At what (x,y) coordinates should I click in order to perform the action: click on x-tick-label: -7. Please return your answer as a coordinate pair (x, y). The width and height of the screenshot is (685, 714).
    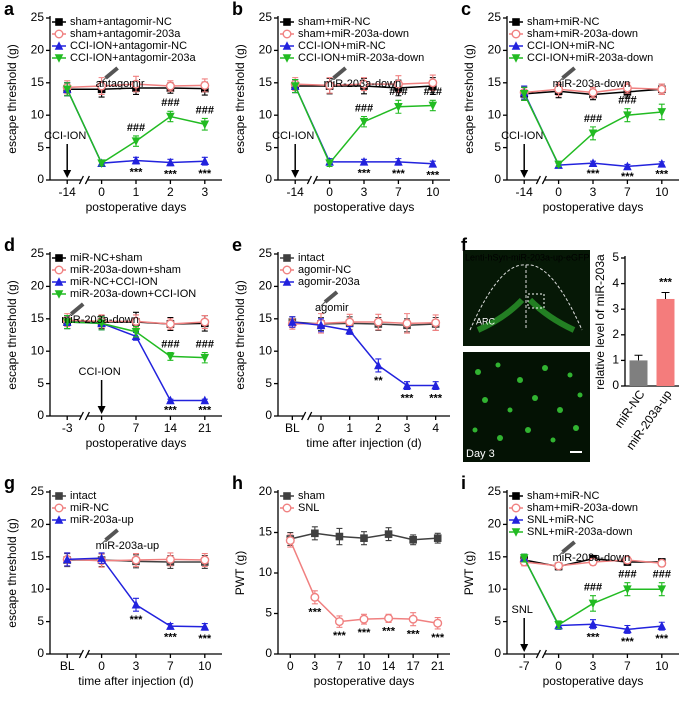
    Looking at the image, I should click on (524, 666).